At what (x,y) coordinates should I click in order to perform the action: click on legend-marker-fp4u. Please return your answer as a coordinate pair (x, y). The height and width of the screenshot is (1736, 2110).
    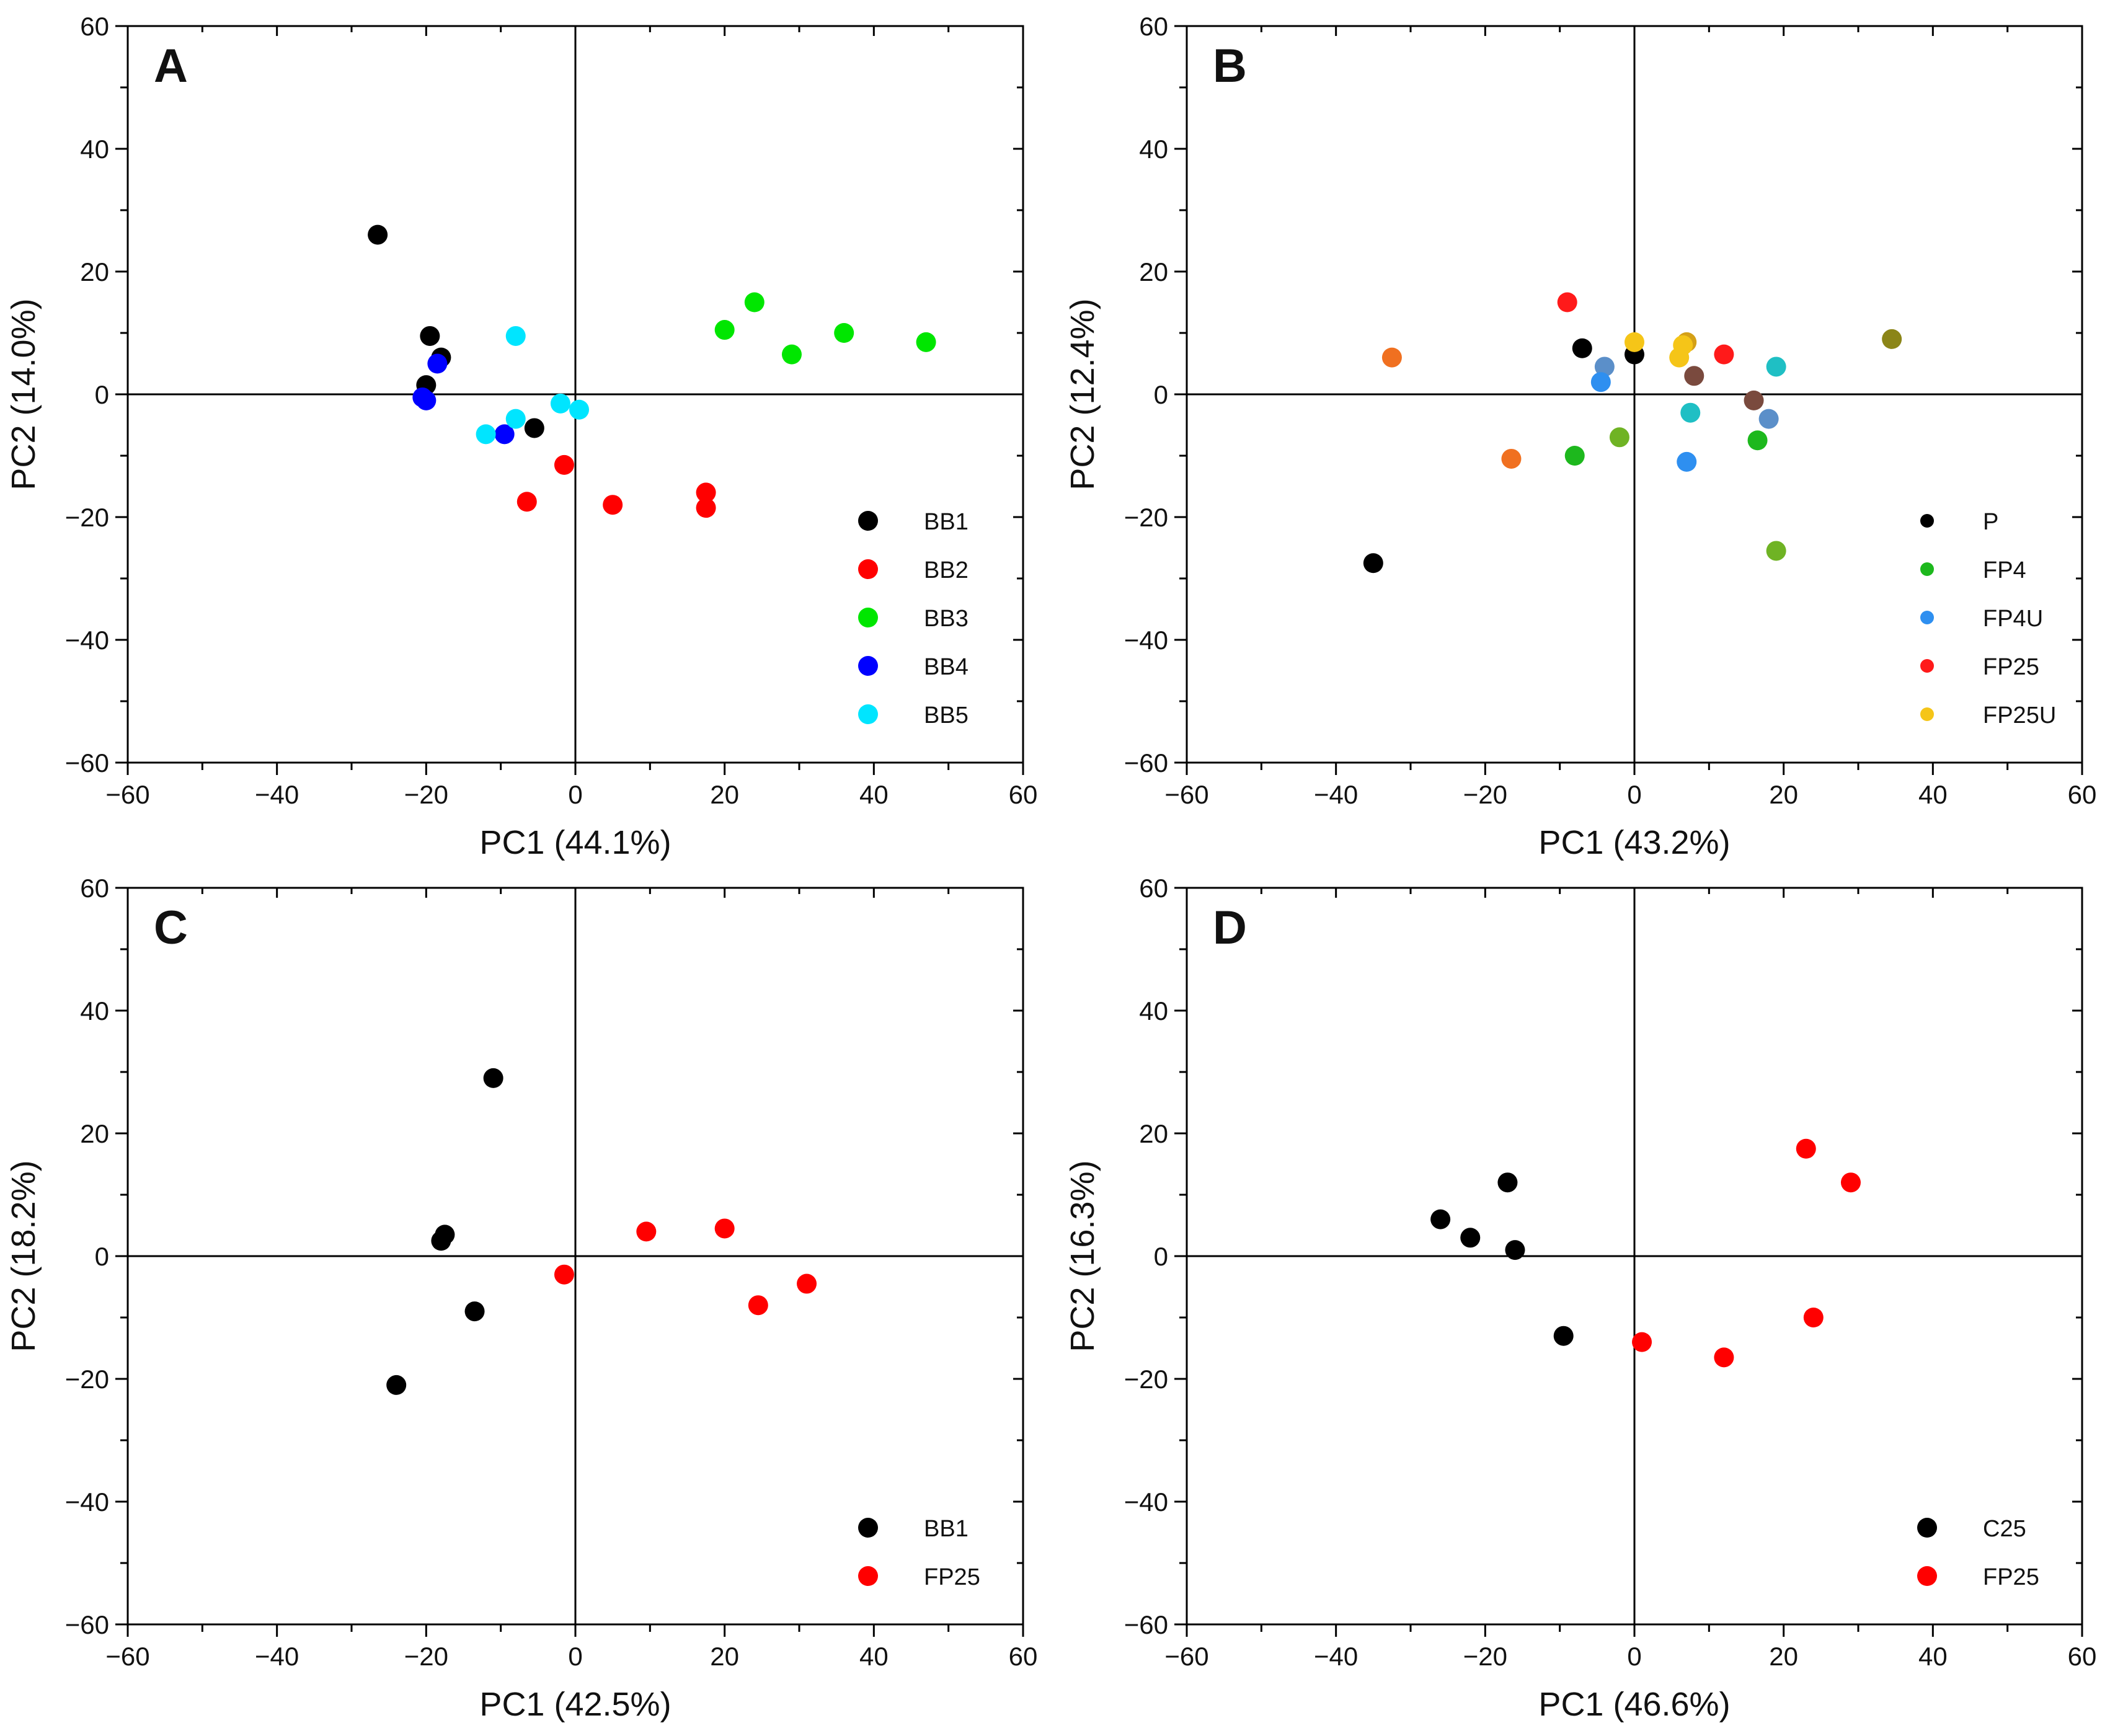
    Looking at the image, I should click on (1927, 617).